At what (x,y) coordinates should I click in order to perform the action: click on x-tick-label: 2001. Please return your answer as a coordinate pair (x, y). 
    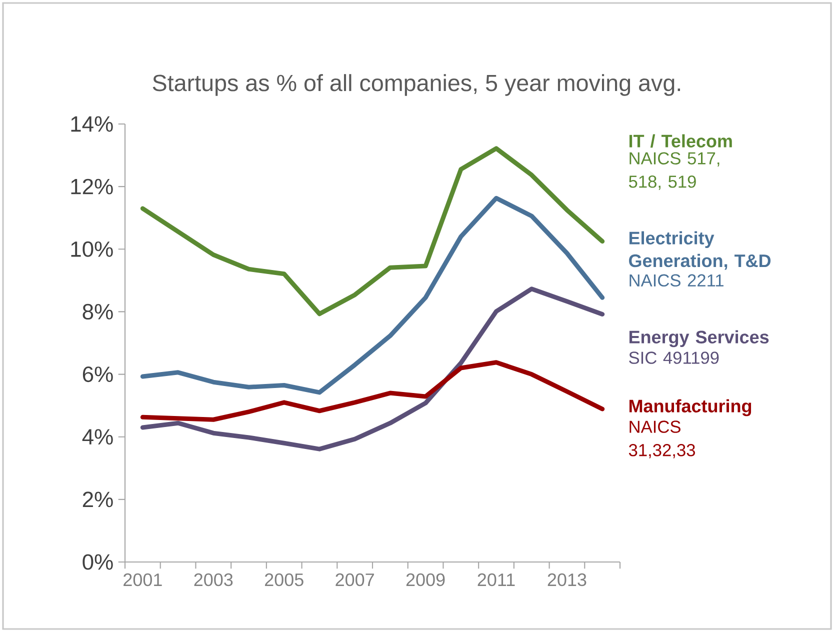
    Looking at the image, I should click on (143, 579).